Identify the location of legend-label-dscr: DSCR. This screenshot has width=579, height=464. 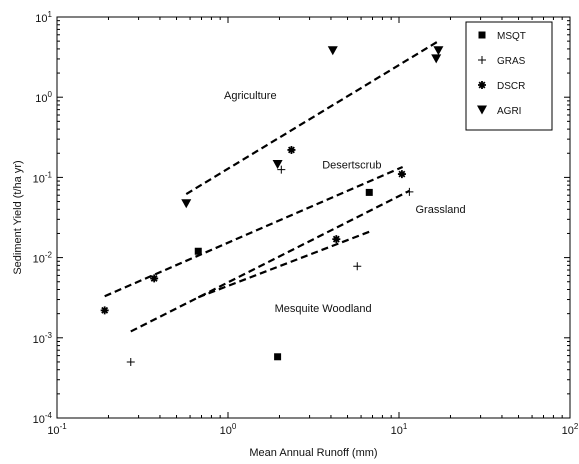
(511, 86).